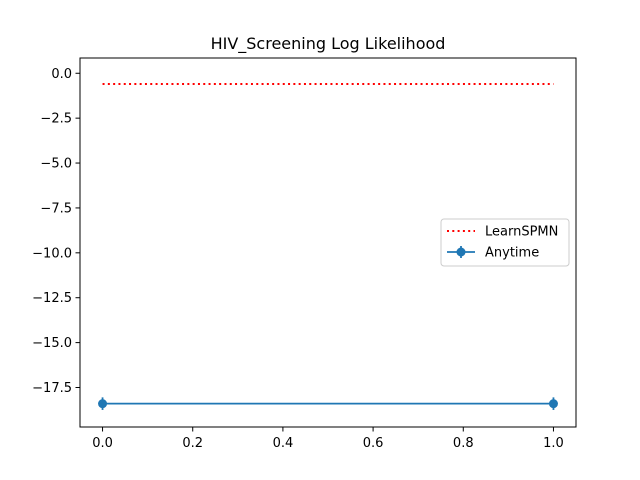  I want to click on chart-title: HIV_Screening Log Likelihood, so click(328, 44).